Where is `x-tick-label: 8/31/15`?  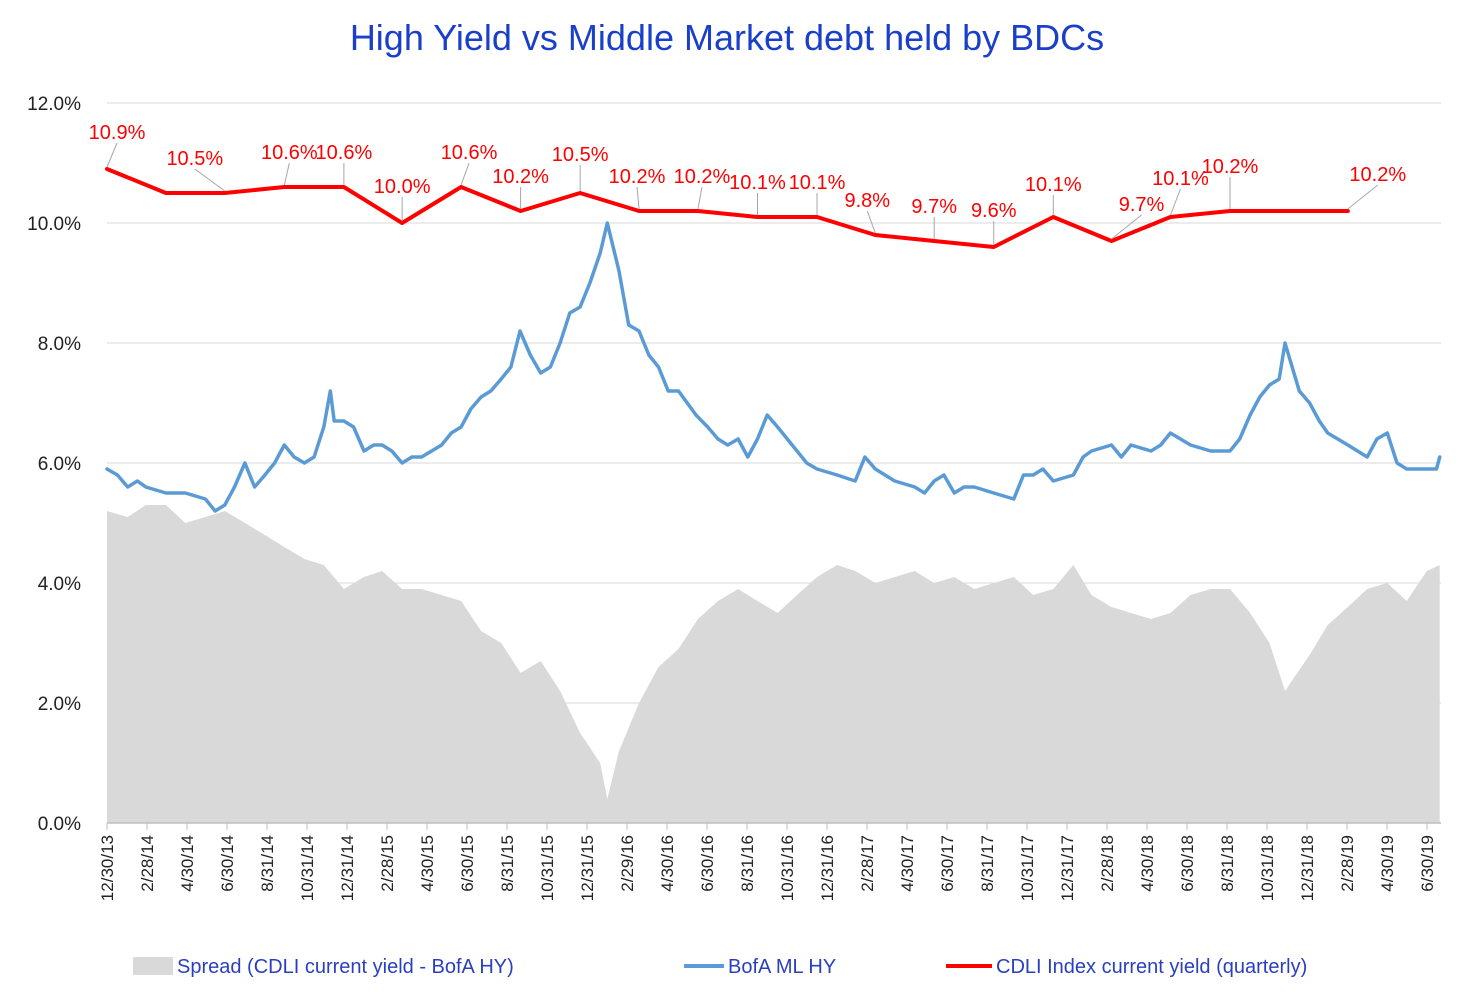
x-tick-label: 8/31/15 is located at coordinates (507, 863).